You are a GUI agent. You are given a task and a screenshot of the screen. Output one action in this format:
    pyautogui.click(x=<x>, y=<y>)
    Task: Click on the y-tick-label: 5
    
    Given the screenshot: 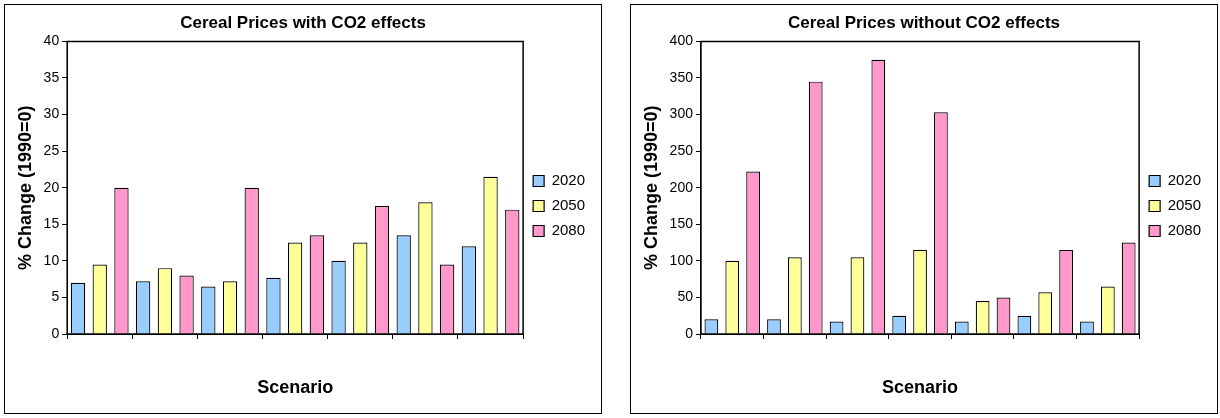 What is the action you would take?
    pyautogui.click(x=55, y=296)
    